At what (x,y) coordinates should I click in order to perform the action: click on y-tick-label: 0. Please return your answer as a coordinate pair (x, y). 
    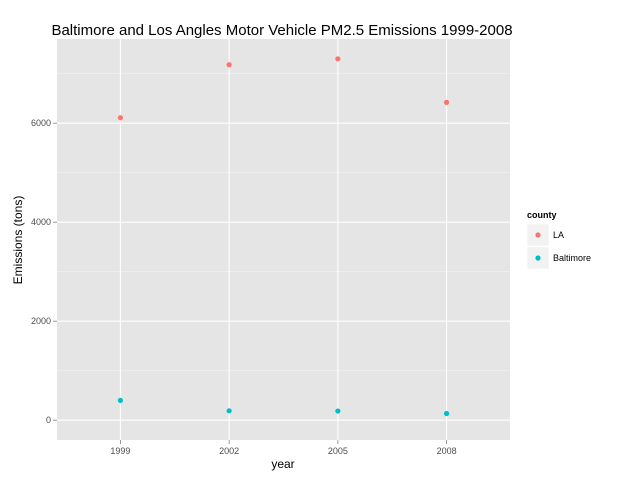
    Looking at the image, I should click on (48, 420).